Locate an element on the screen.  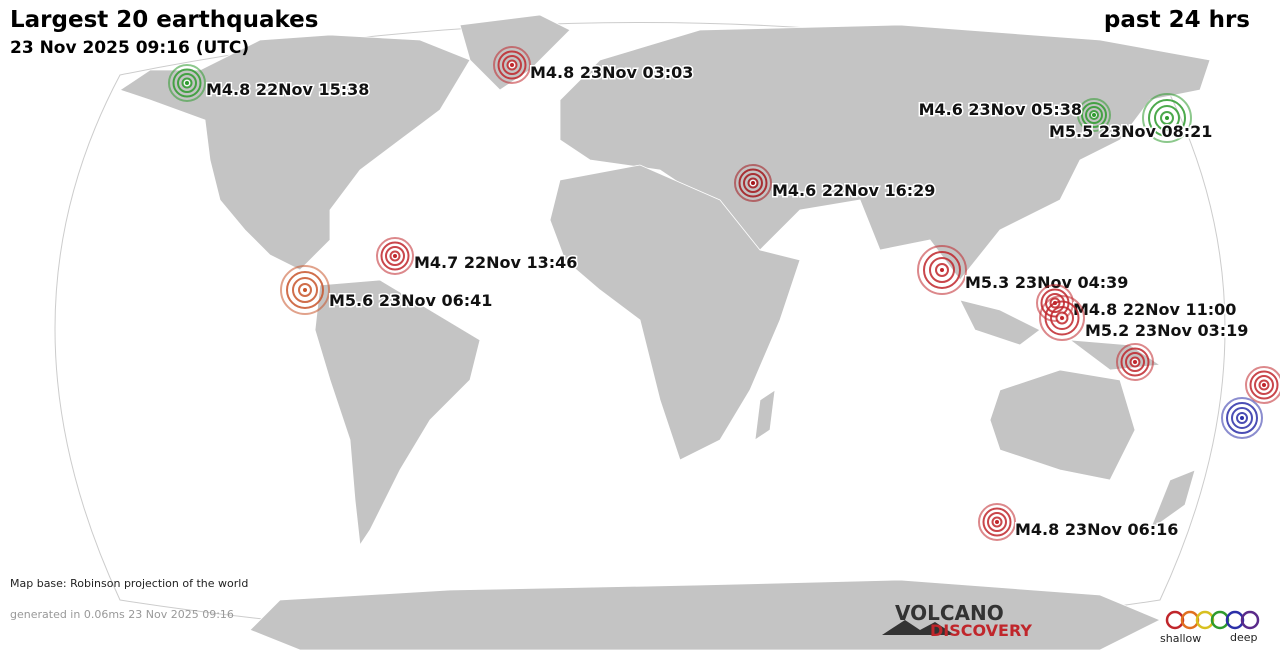
quake-label: M5.6 23Nov 06:41 is located at coordinates (410, 300).